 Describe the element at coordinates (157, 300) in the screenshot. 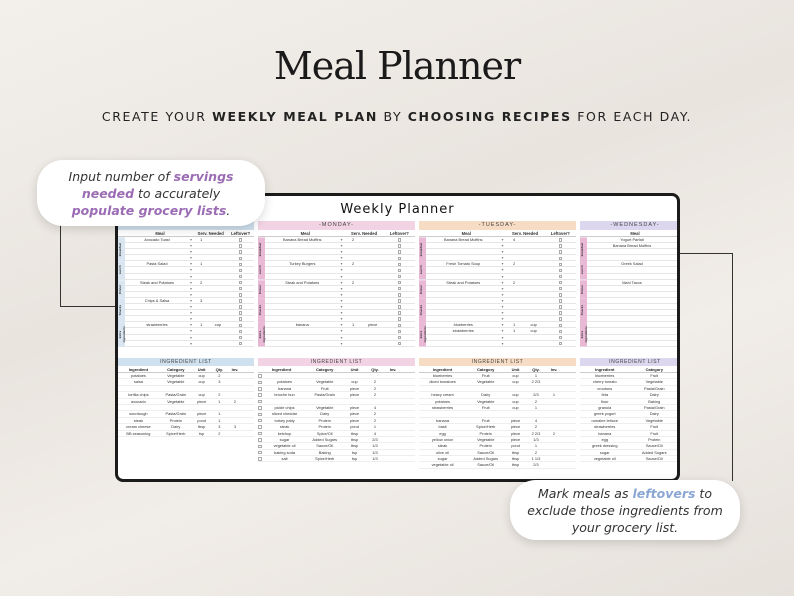

I see `meal-select: Chips & Salsa` at that location.